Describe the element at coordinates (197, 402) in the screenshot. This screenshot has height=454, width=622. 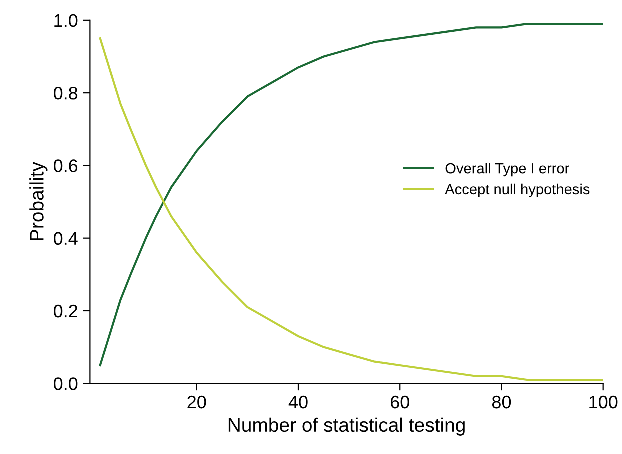
I see `x-tick-label: 20` at that location.